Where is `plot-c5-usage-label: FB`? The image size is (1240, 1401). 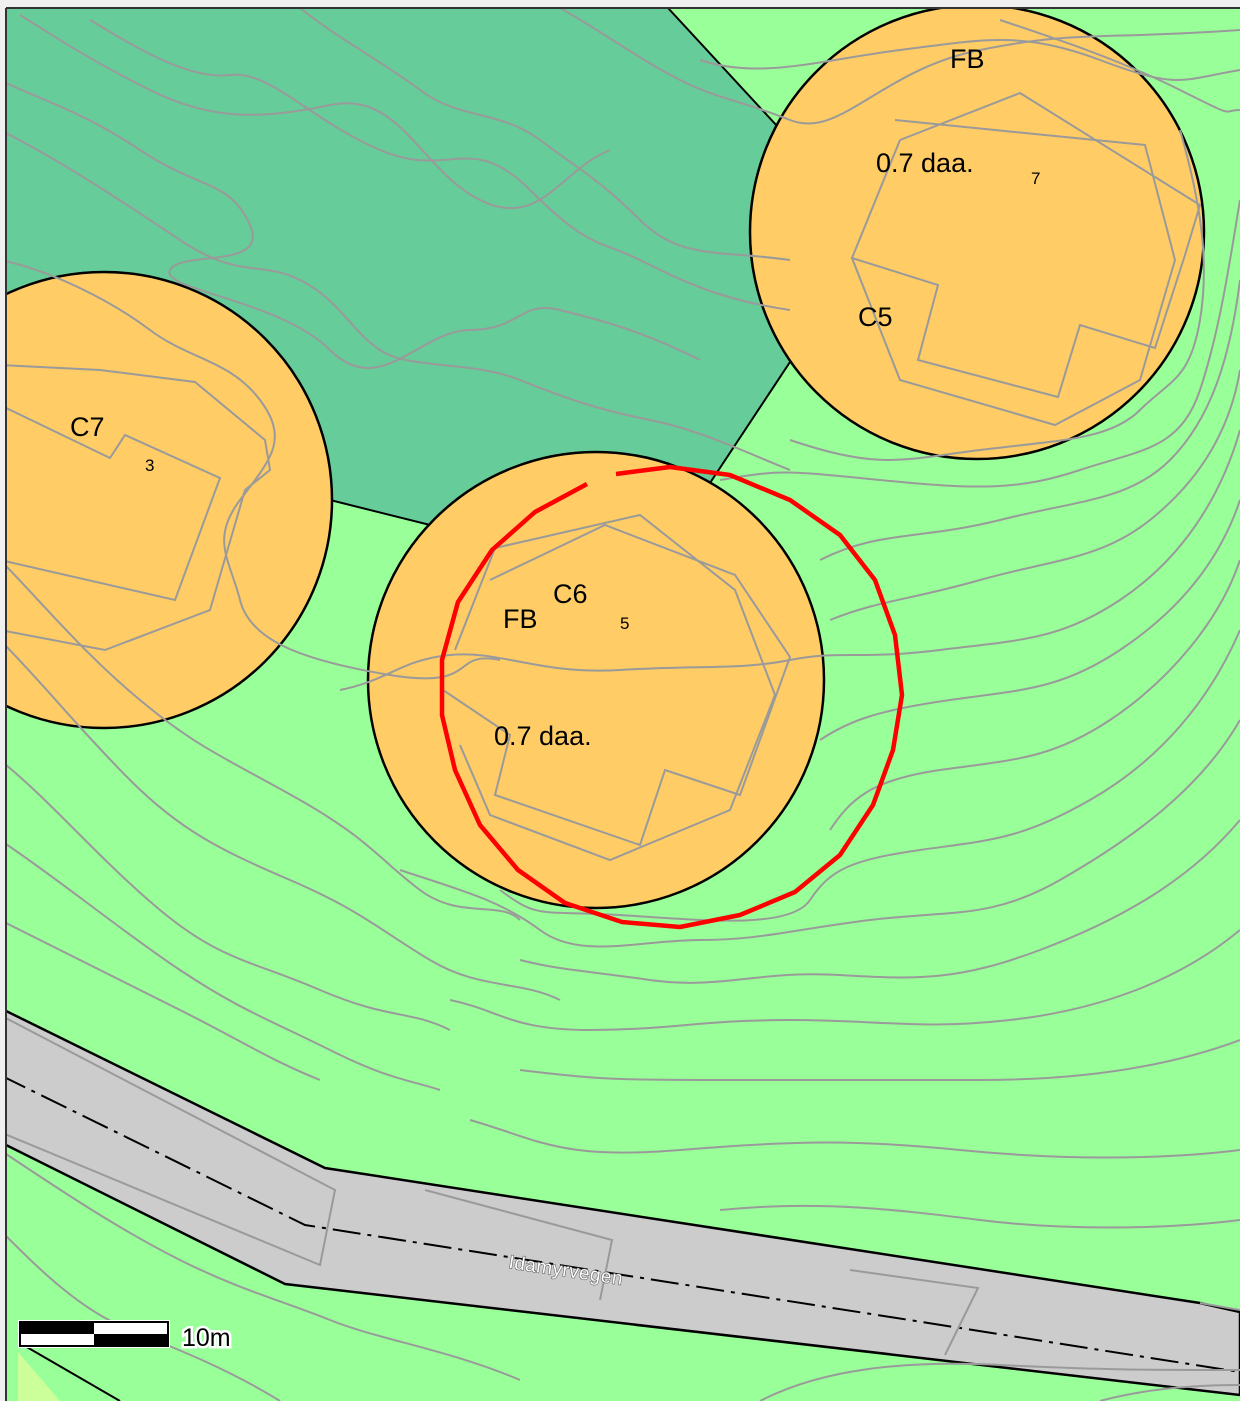
plot-c5-usage-label: FB is located at coordinates (967, 59).